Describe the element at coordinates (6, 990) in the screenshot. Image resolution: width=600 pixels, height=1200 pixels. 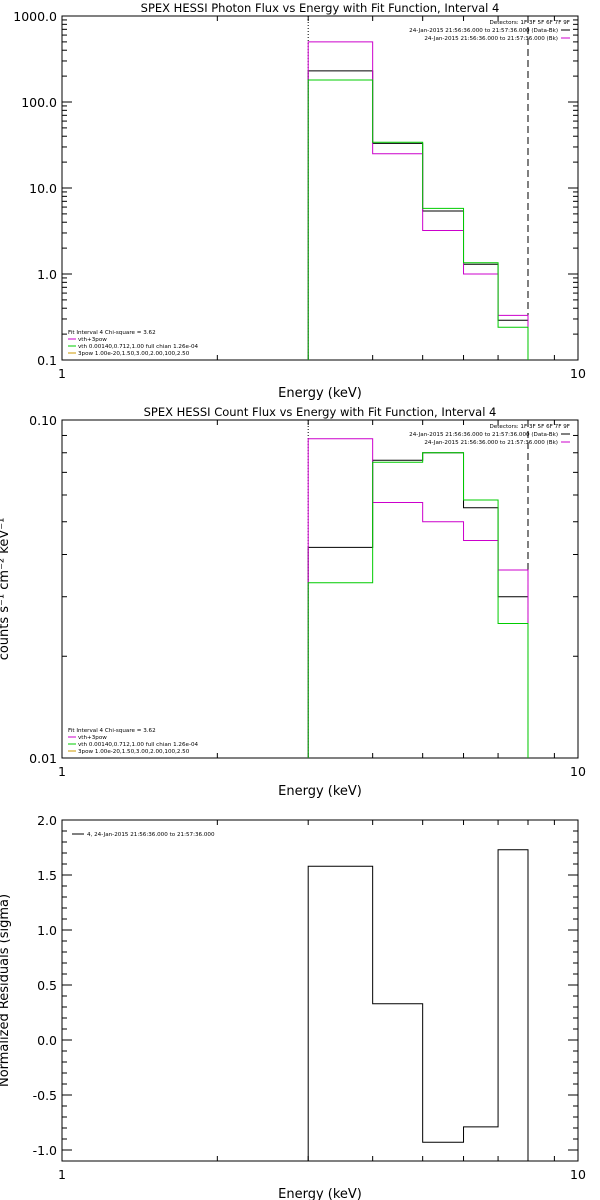
I see `y-axis-label: Normalized Residuals (sigma)` at that location.